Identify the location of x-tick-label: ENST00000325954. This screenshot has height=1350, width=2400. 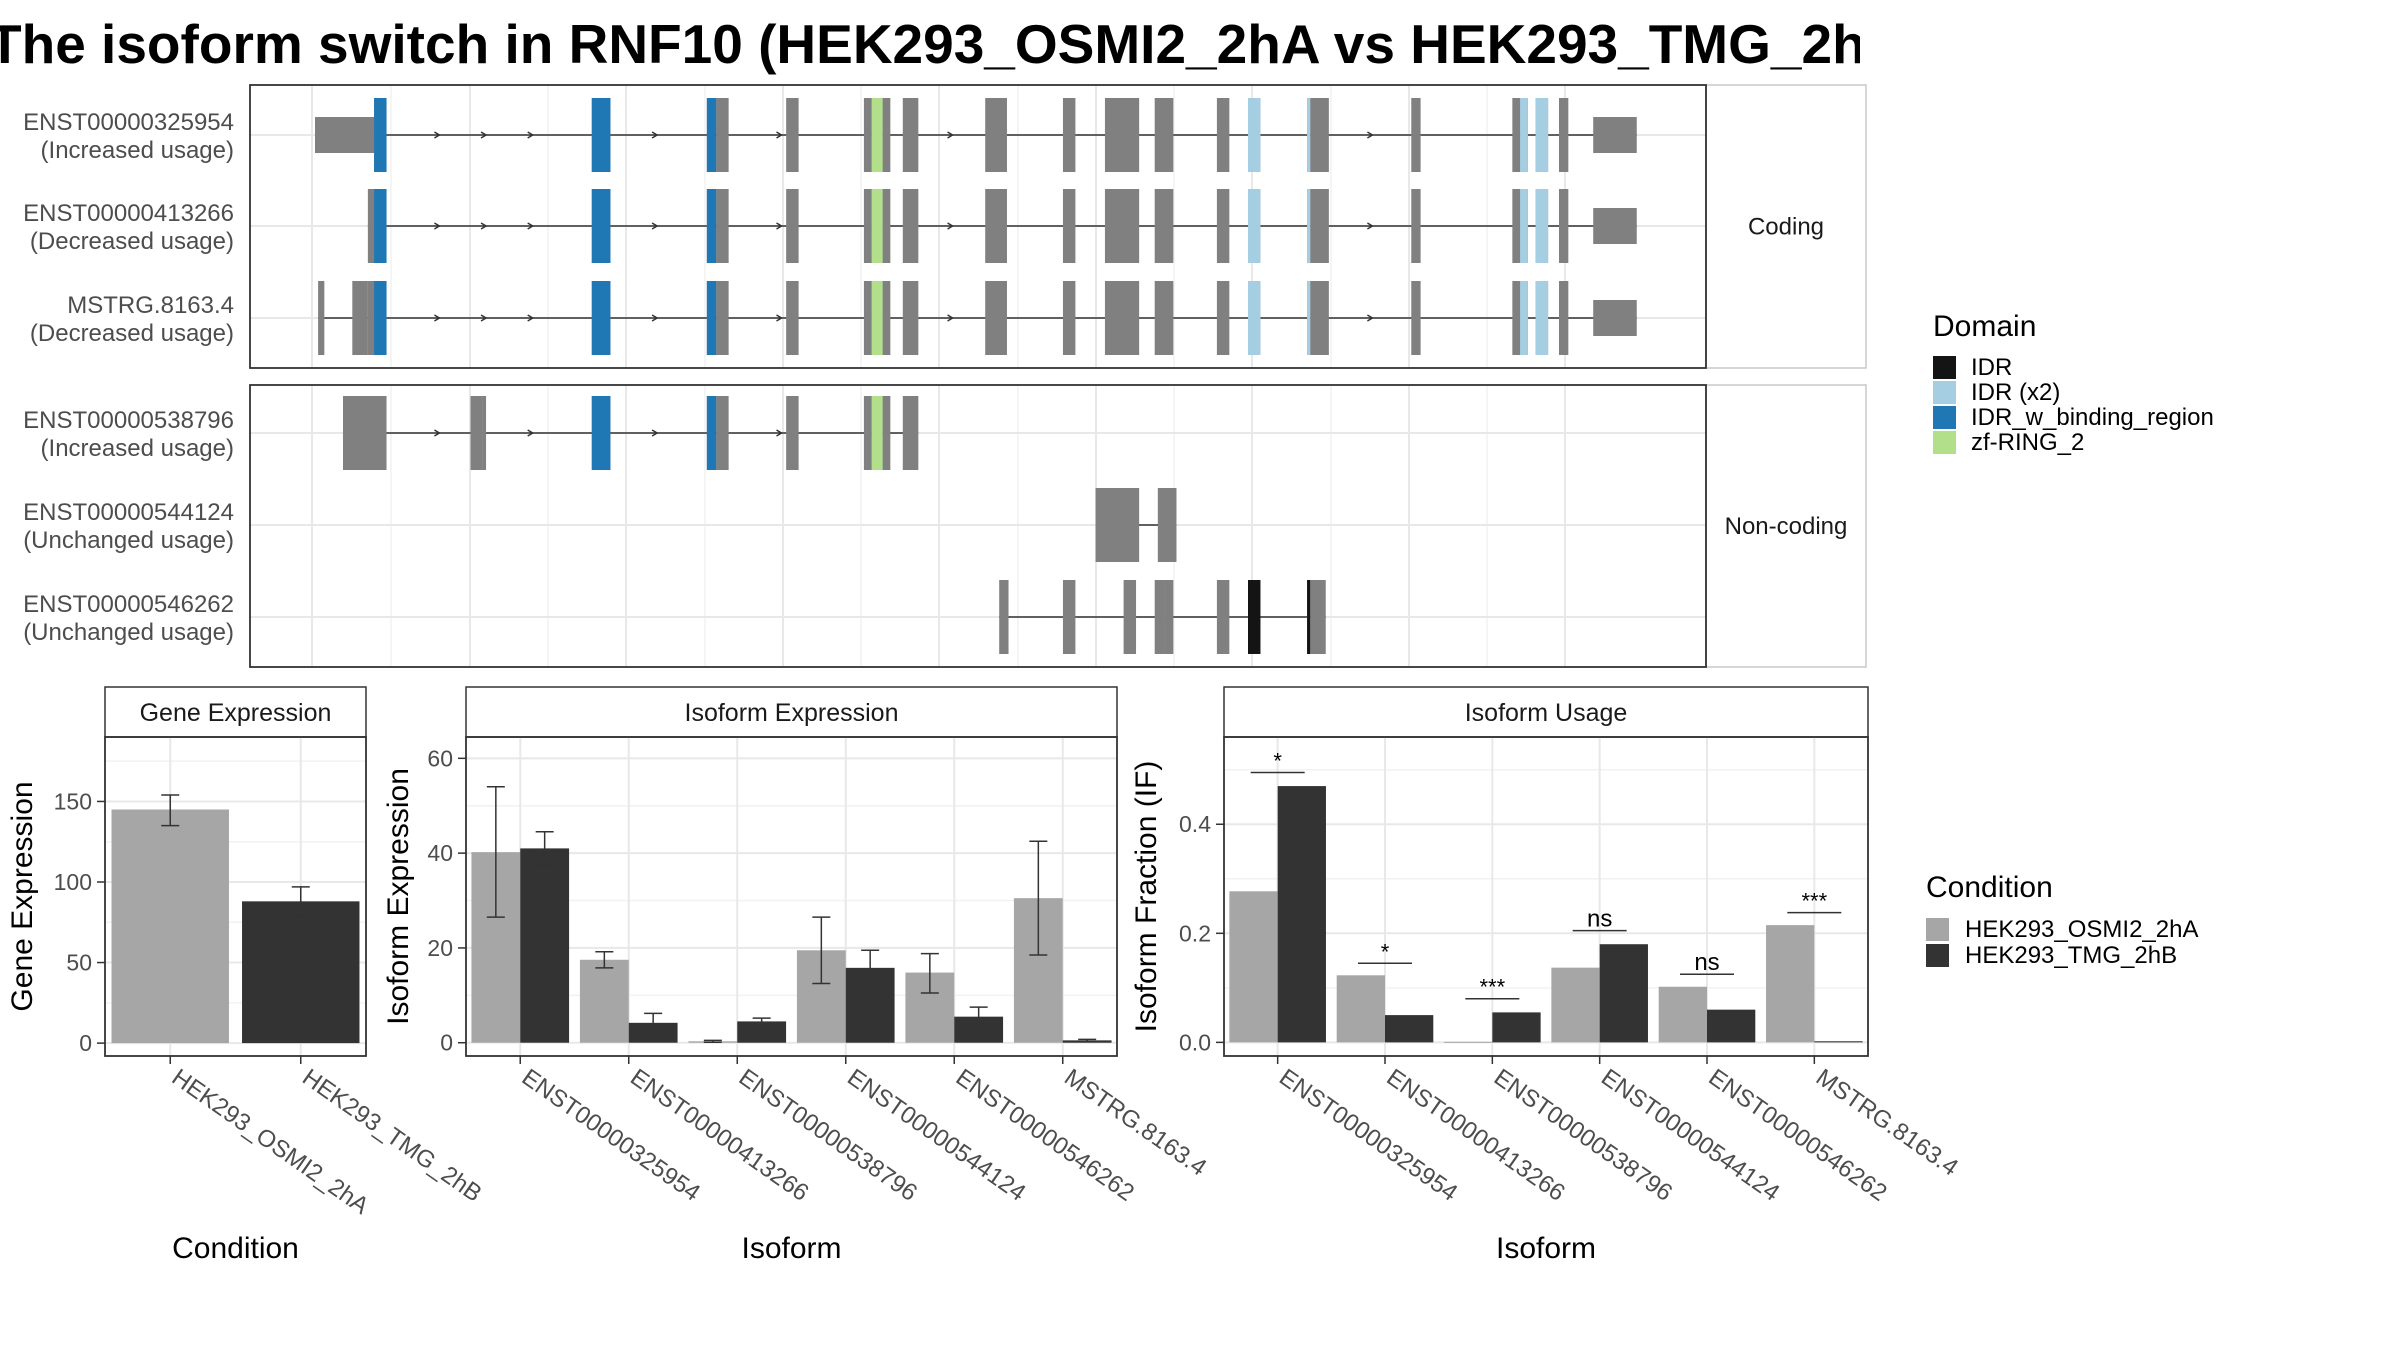
(611, 1135).